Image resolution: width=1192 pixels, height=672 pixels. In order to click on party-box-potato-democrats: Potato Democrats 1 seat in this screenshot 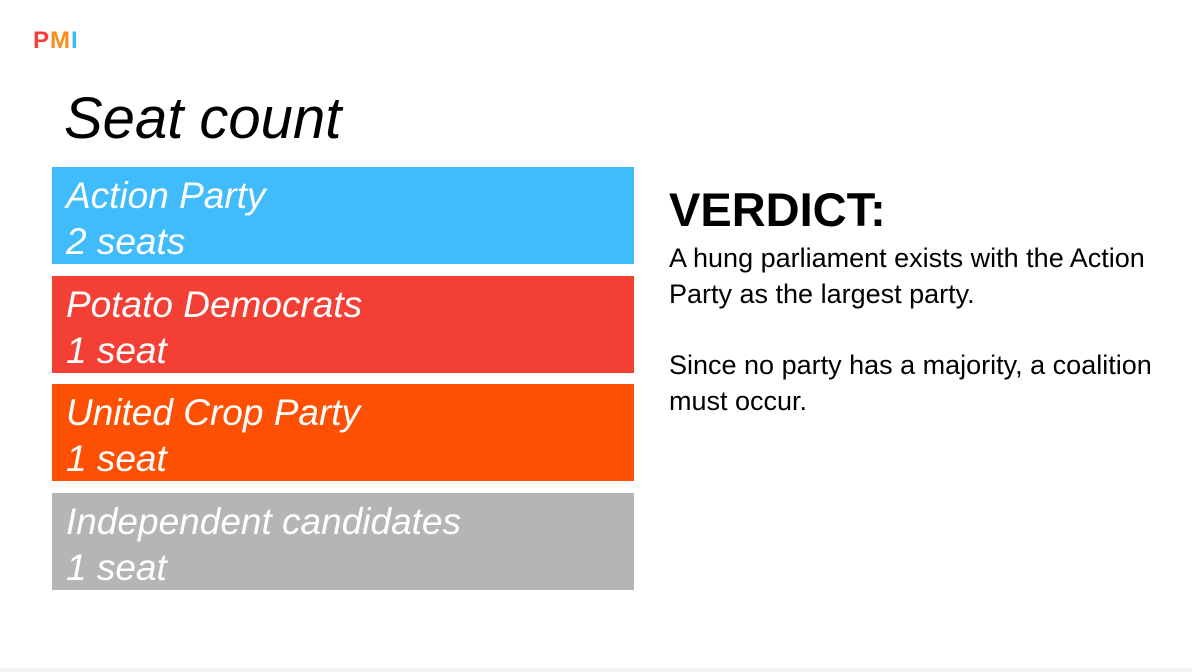, I will do `click(343, 324)`.